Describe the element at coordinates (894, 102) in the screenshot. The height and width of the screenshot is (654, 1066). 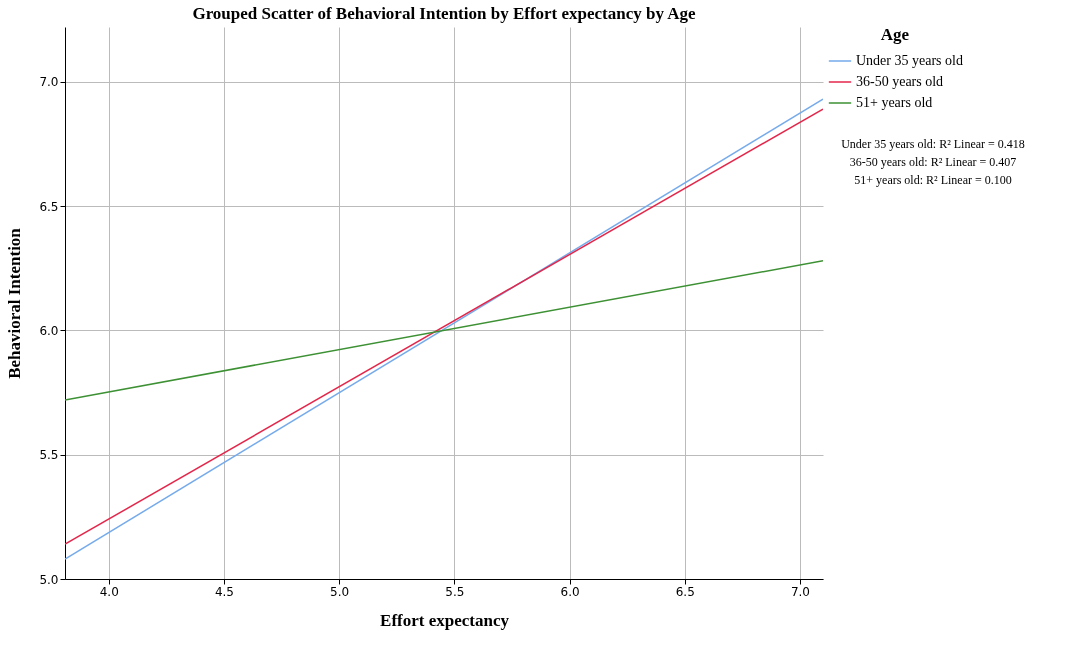
I see `legend-label: 51+ years old` at that location.